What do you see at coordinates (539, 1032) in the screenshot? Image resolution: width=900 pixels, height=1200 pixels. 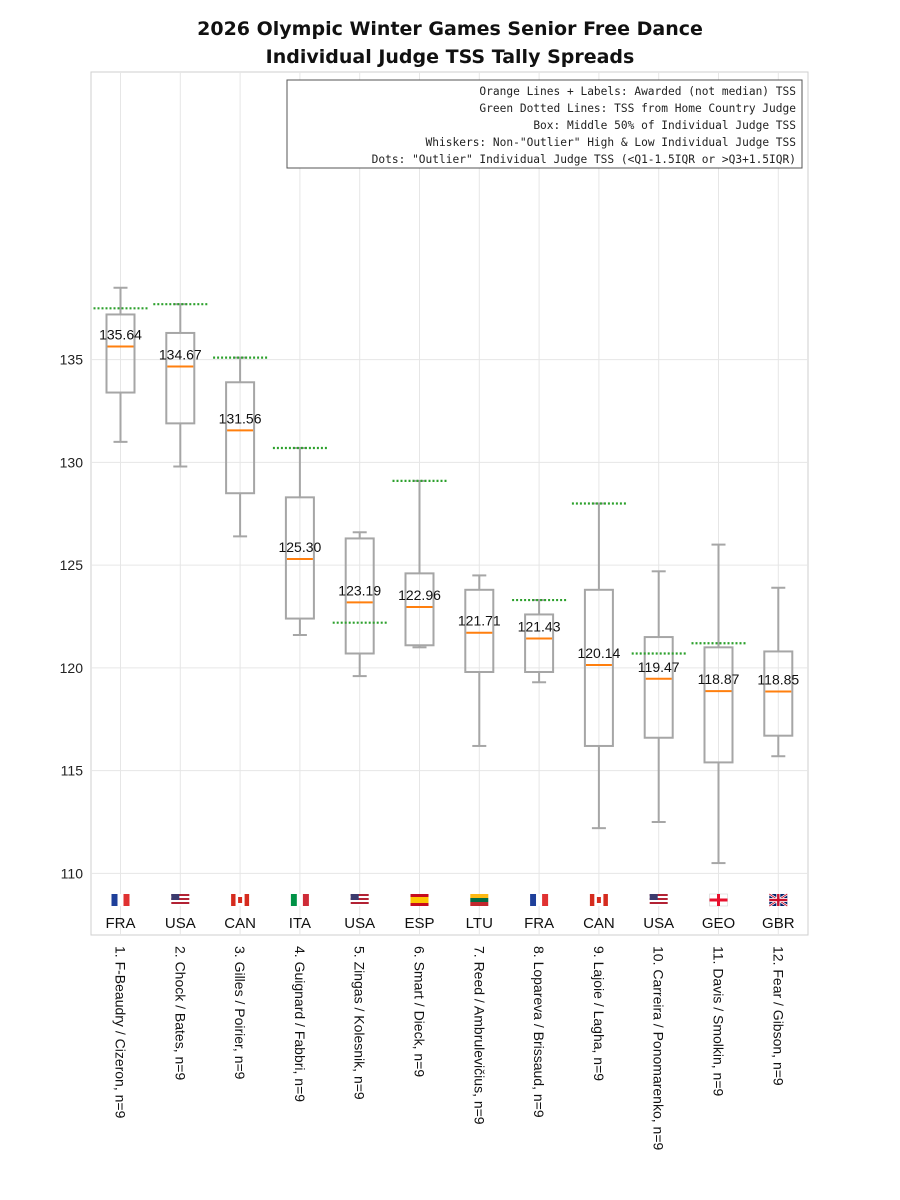 I see `category-label: 8. Lopareva / Brissaud, n=9` at bounding box center [539, 1032].